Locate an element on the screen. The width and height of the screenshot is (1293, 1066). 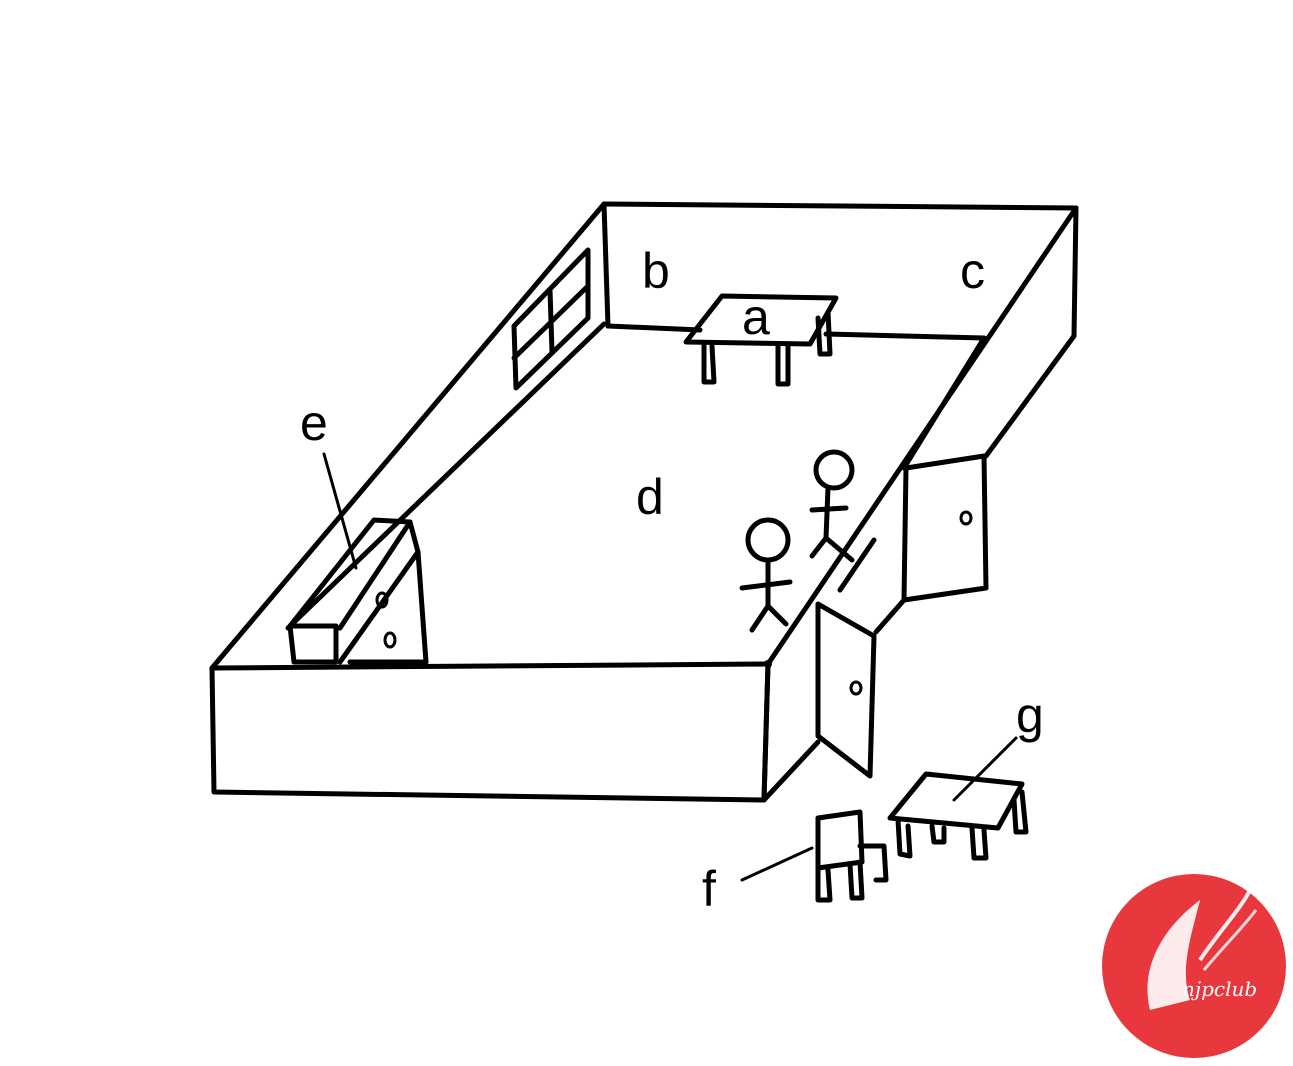
door-upper is located at coordinates (945, 528).